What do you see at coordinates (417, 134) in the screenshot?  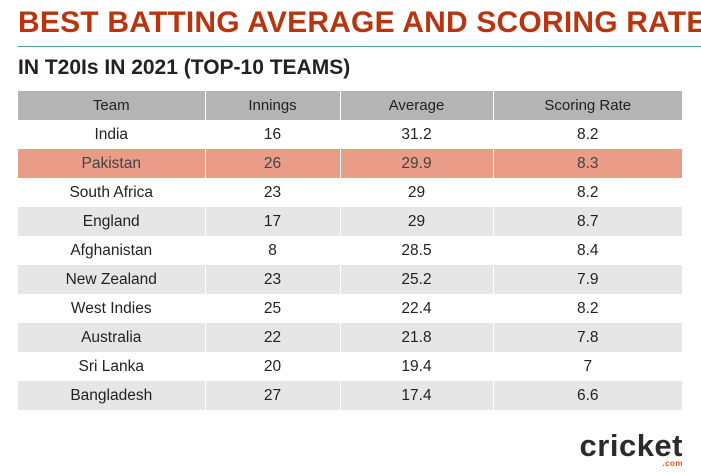 I see `average-cell: 31.2` at bounding box center [417, 134].